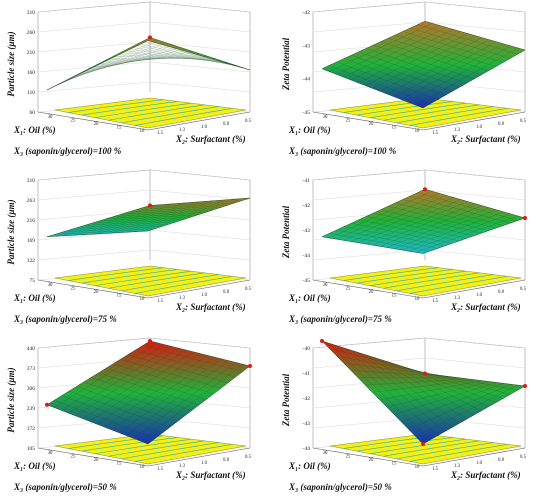 This screenshot has height=503, width=550. Describe the element at coordinates (31, 73) in the screenshot. I see `z-tick-label: 160` at that location.